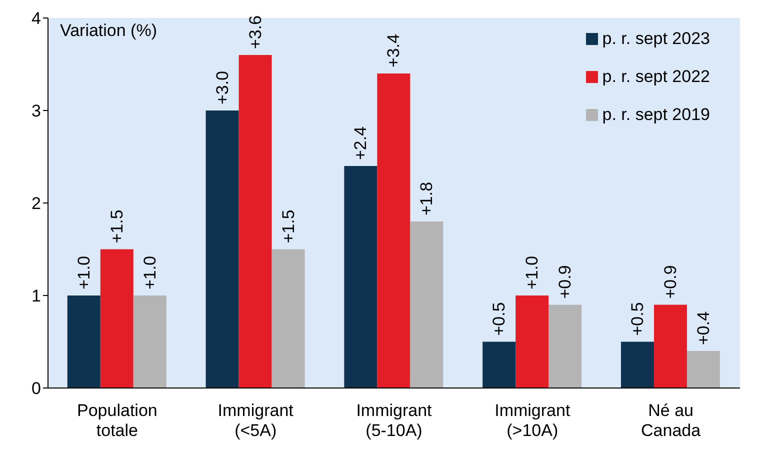 The width and height of the screenshot is (758, 453). I want to click on x-tick-label: Né au Canada, so click(671, 420).